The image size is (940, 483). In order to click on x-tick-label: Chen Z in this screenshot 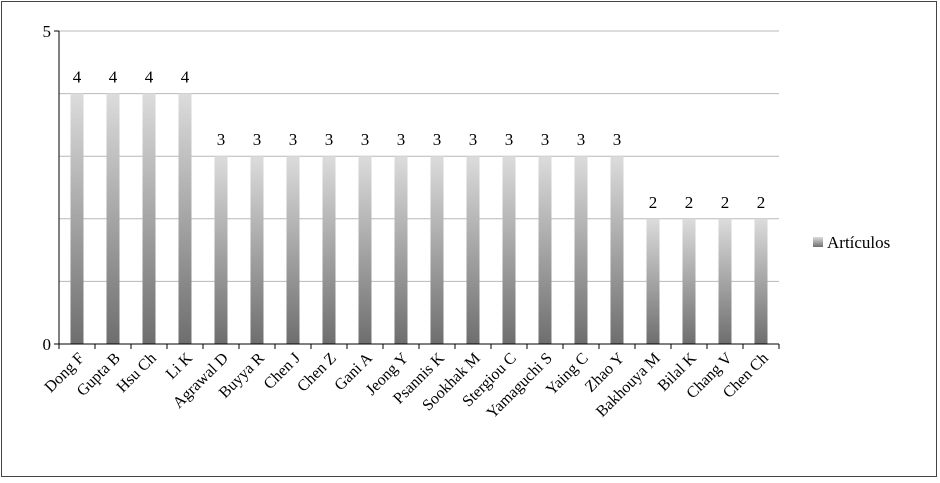, I will do `click(317, 373)`.